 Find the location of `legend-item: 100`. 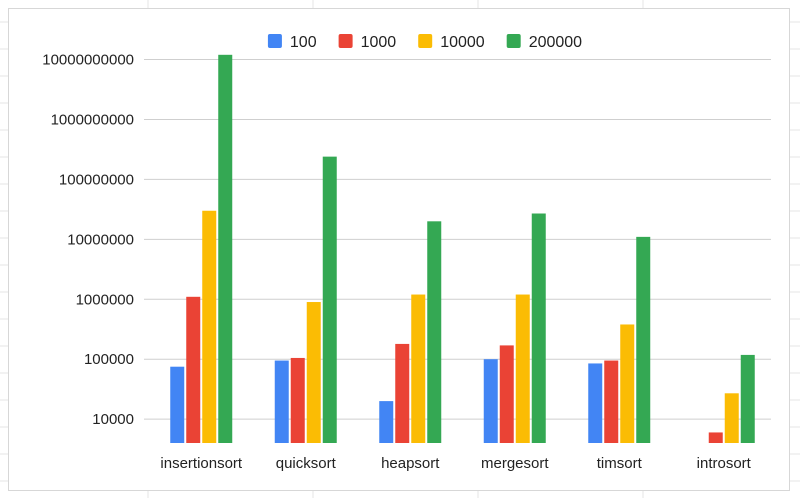

legend-item: 100 is located at coordinates (292, 42).